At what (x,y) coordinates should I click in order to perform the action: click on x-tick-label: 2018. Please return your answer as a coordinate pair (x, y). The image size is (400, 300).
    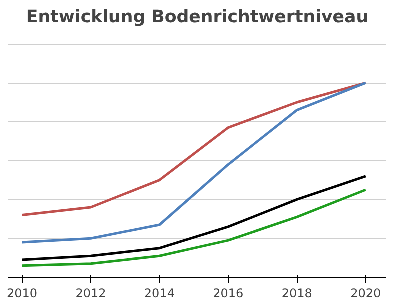
    Looking at the image, I should click on (297, 293).